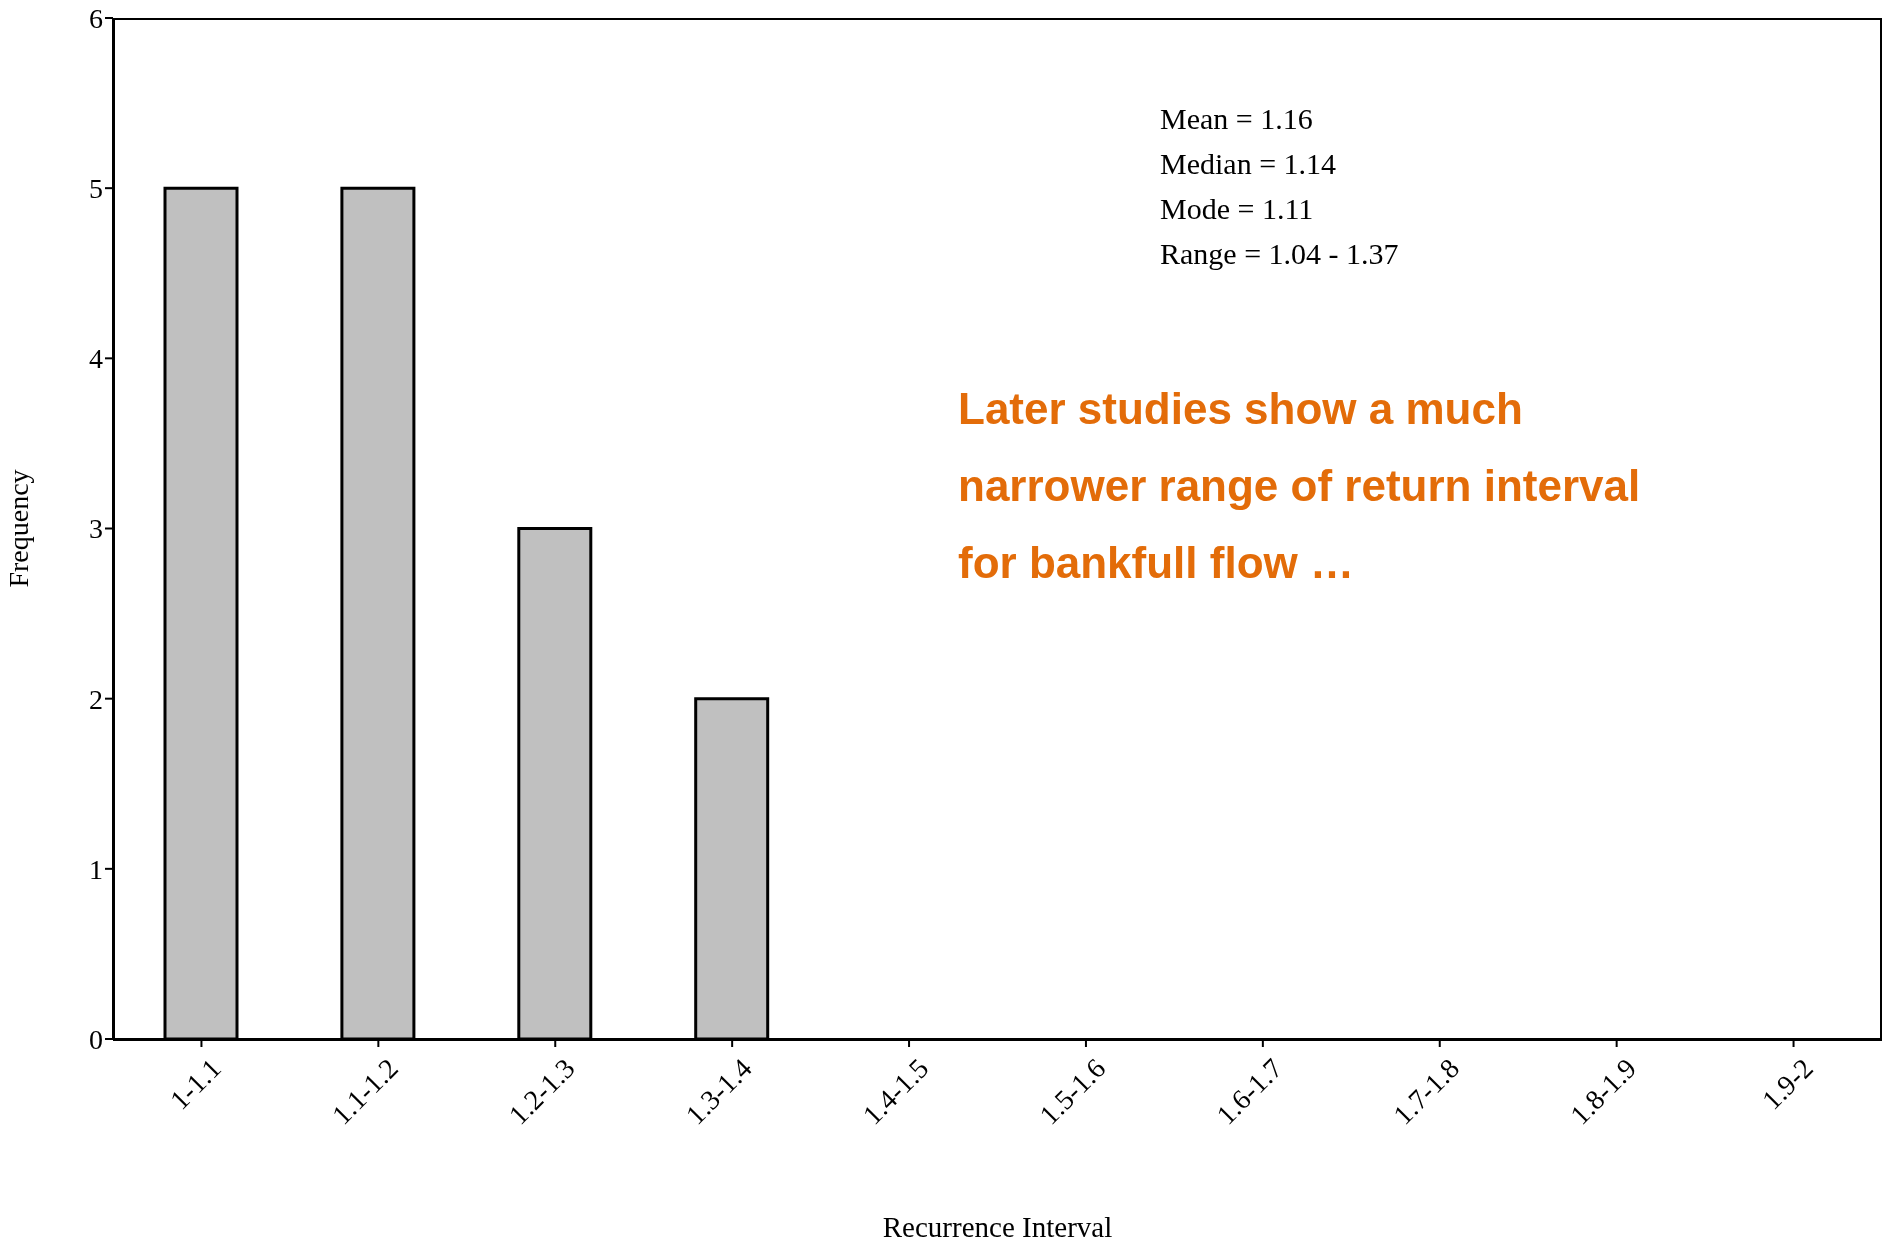 This screenshot has width=1890, height=1245. Describe the element at coordinates (997, 1227) in the screenshot. I see `x-axis-title: Recurrence Interval` at that location.